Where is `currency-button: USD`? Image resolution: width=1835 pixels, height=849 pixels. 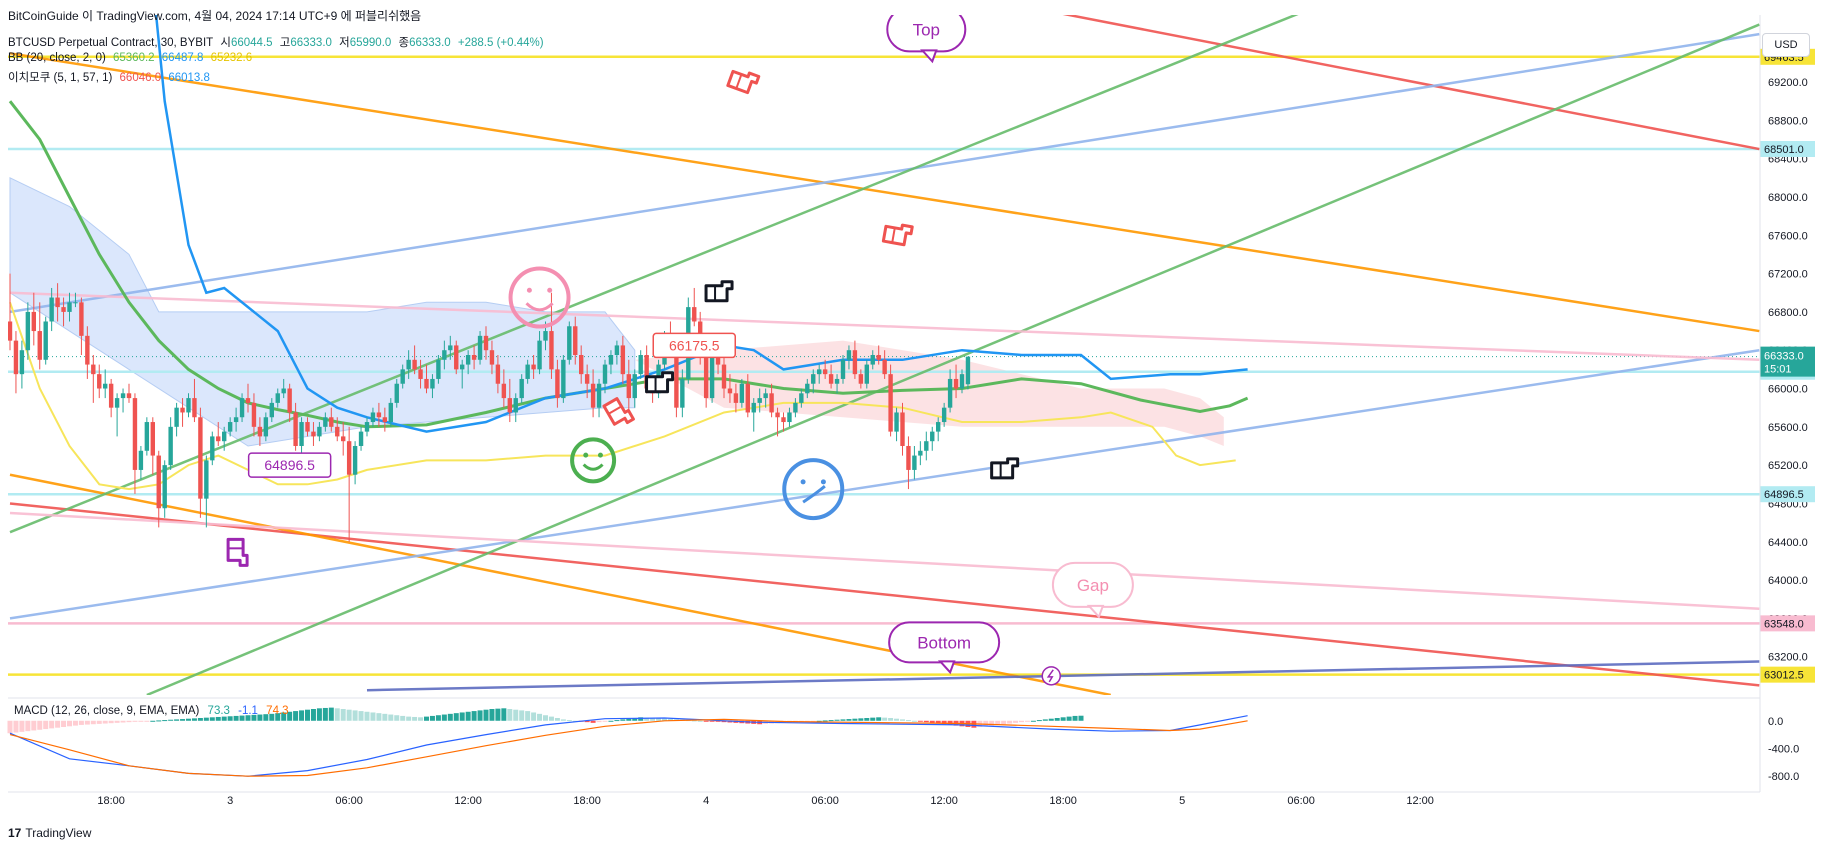
currency-button: USD is located at coordinates (1786, 45).